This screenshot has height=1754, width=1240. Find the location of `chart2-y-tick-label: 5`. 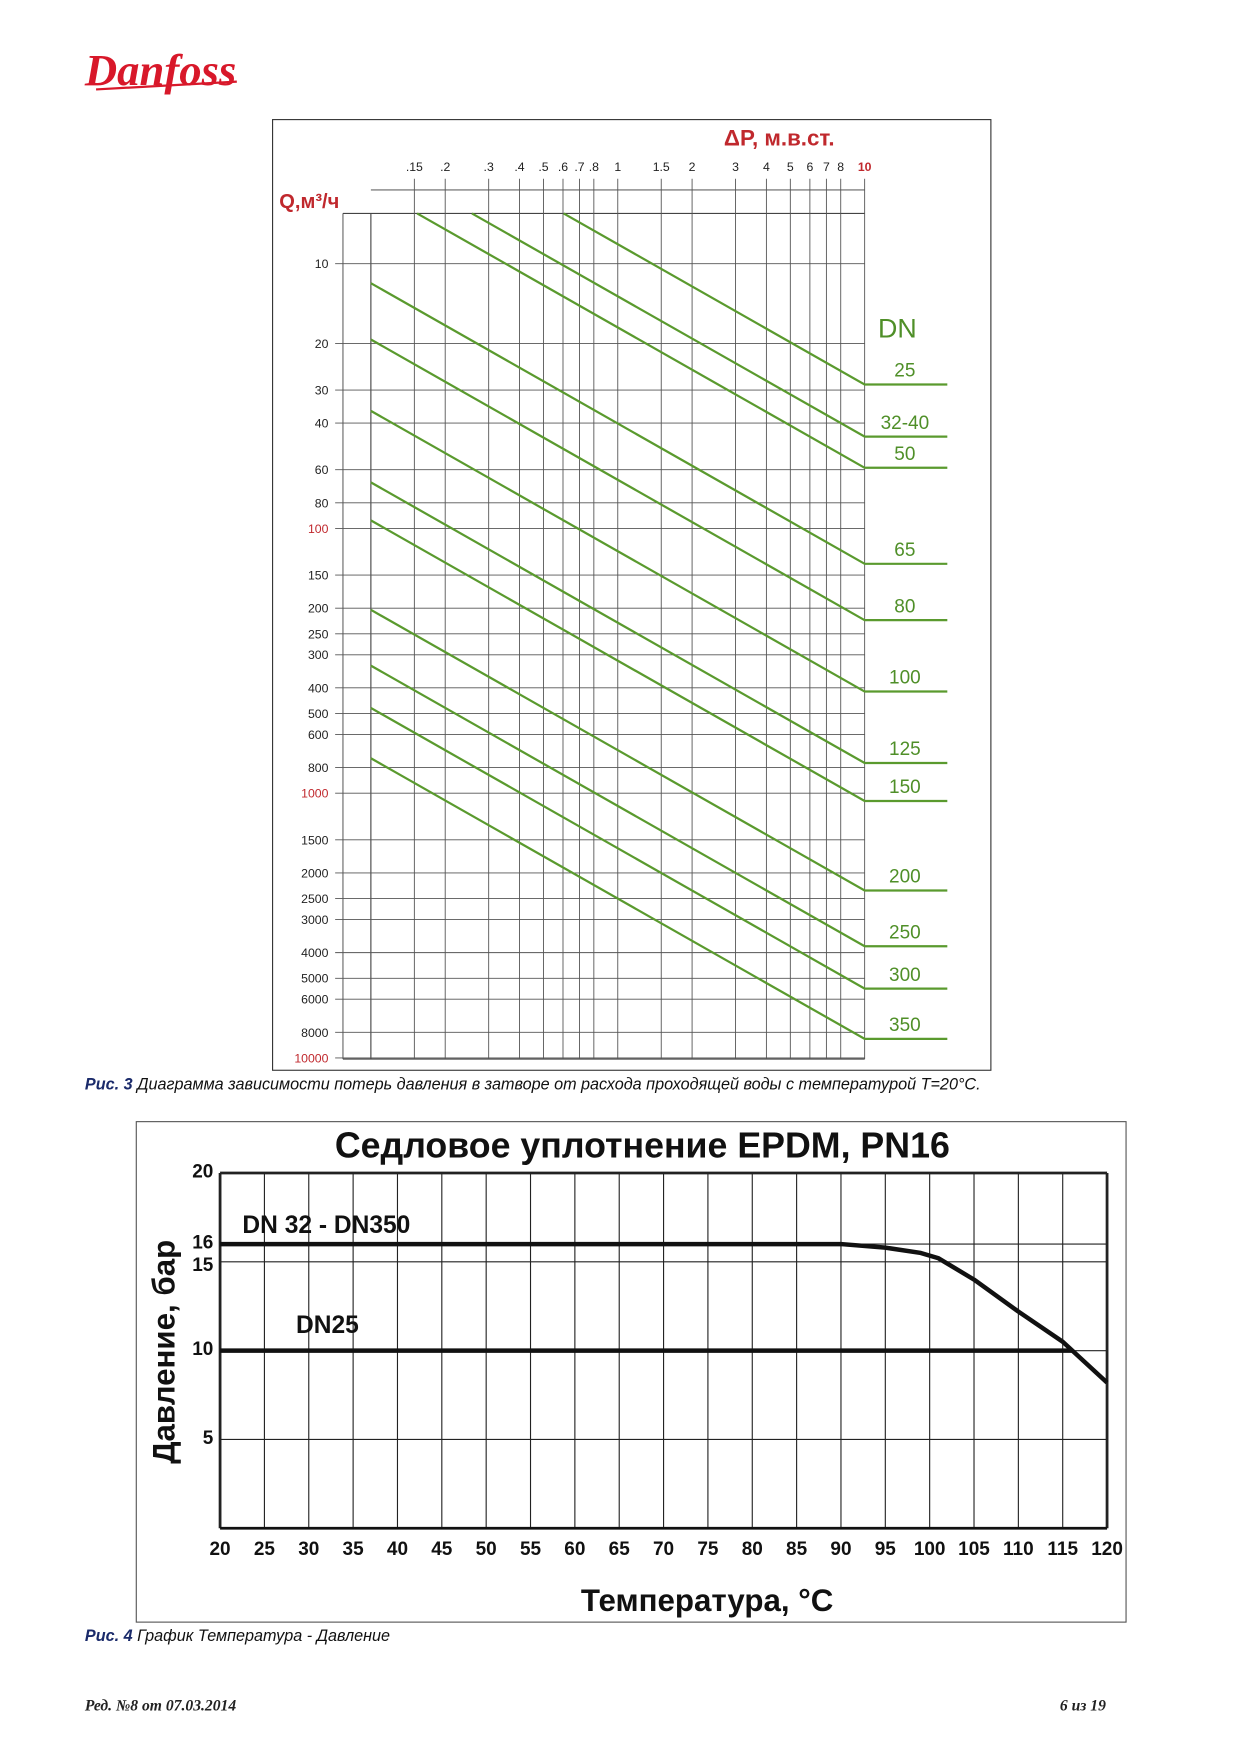

chart2-y-tick-label: 5 is located at coordinates (208, 1438).